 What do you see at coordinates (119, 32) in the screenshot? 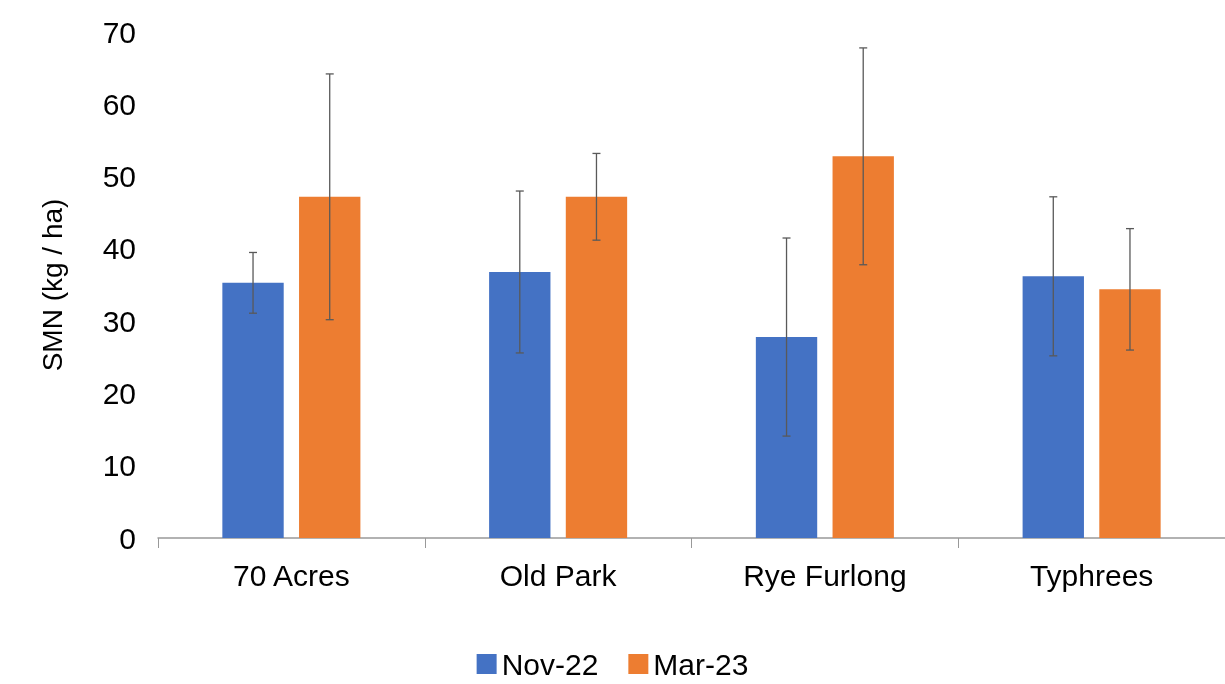
I see `y-tick-label: 70` at bounding box center [119, 32].